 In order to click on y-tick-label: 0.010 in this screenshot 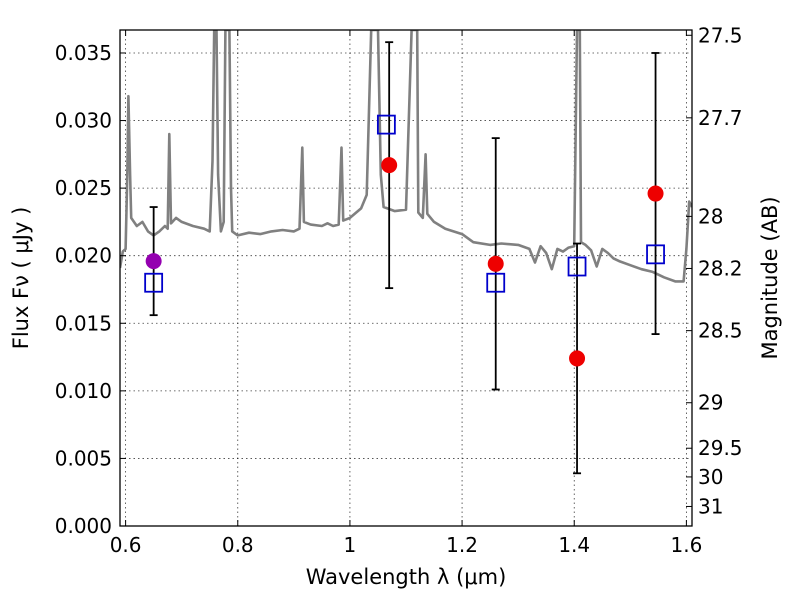, I will do `click(83, 391)`.